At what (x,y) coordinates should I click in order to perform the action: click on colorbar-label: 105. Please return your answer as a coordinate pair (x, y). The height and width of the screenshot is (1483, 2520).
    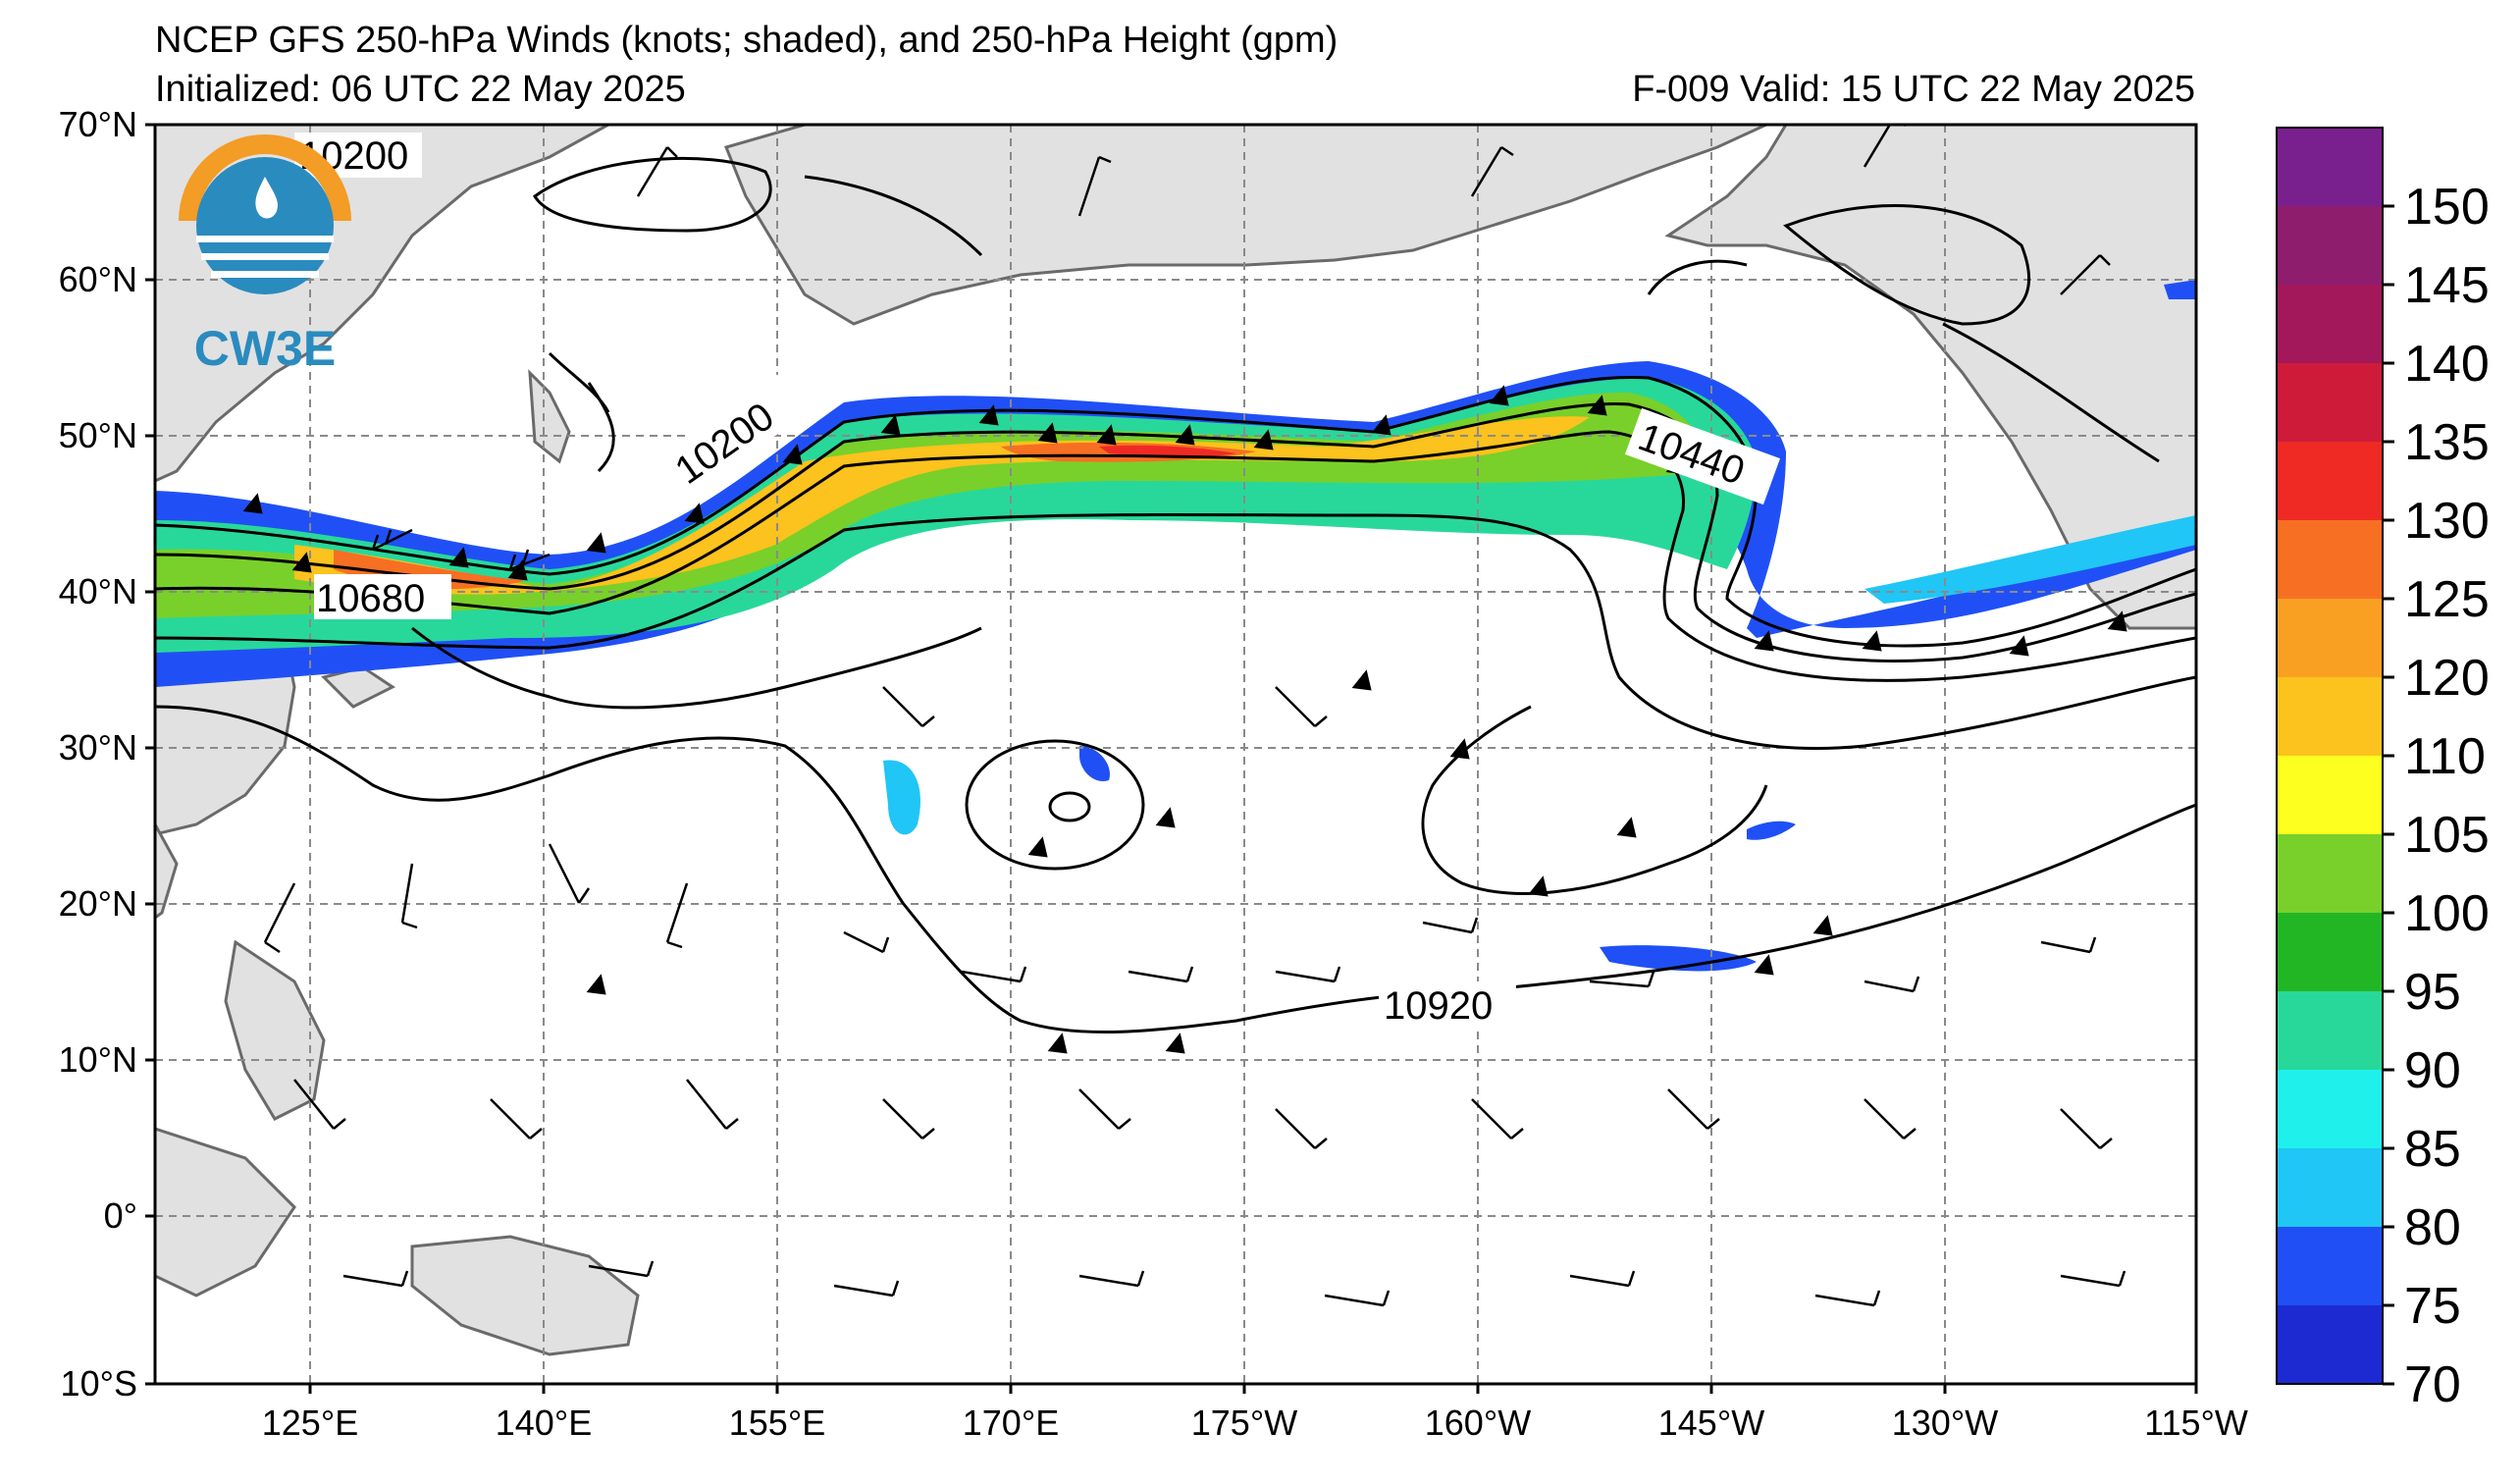
    Looking at the image, I should click on (2447, 836).